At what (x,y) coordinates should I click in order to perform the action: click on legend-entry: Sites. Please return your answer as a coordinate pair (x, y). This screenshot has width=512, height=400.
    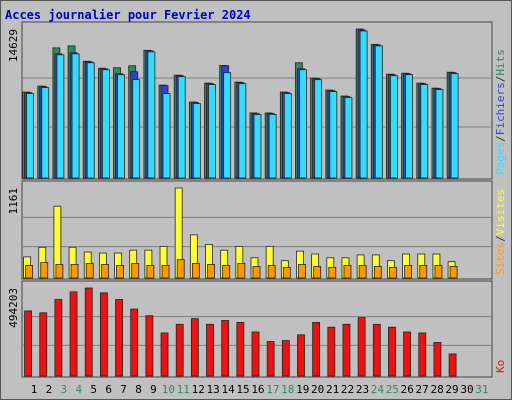
    Looking at the image, I should click on (500, 258).